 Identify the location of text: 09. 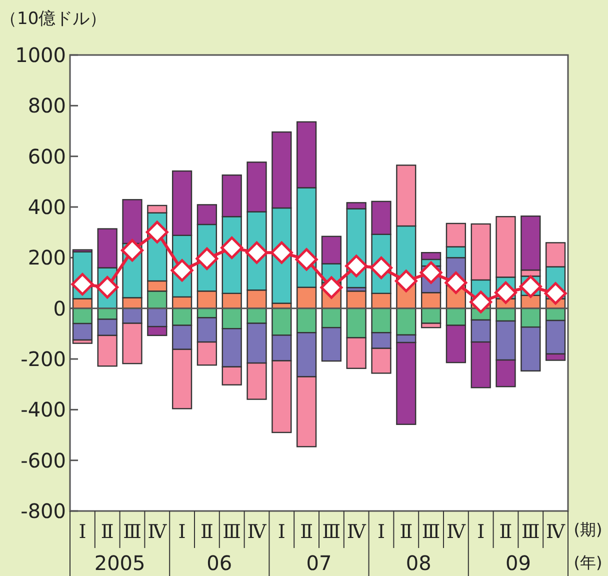
(518, 563).